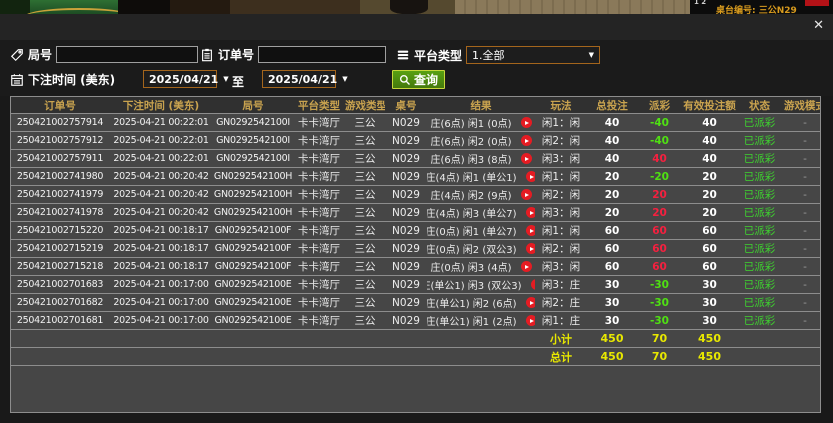 Image resolution: width=833 pixels, height=423 pixels. I want to click on result-content: 庄(6点) 闲1 (0点), so click(481, 122).